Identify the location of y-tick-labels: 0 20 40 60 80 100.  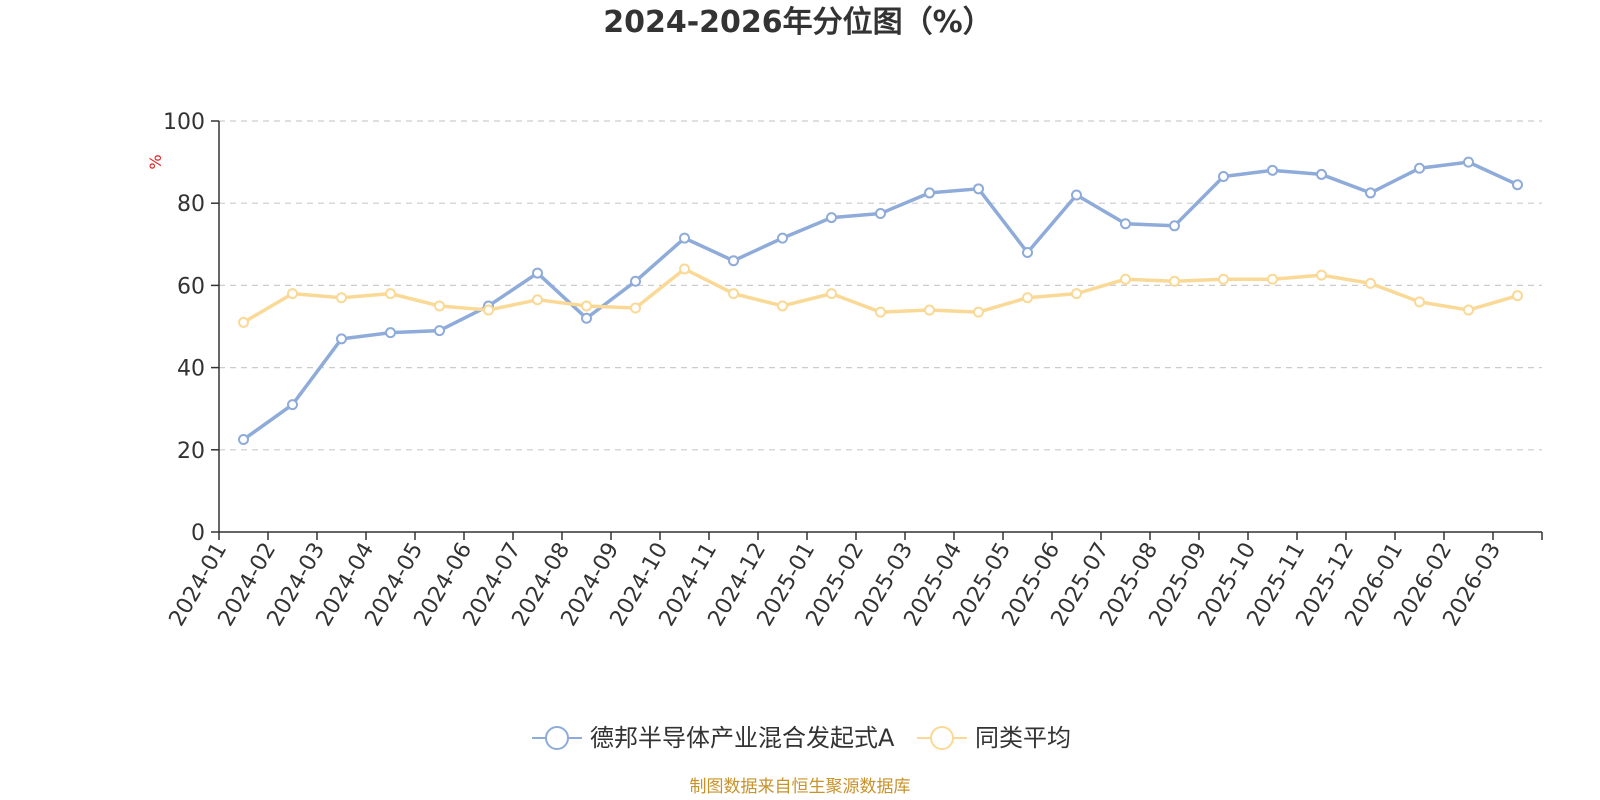
(184, 328).